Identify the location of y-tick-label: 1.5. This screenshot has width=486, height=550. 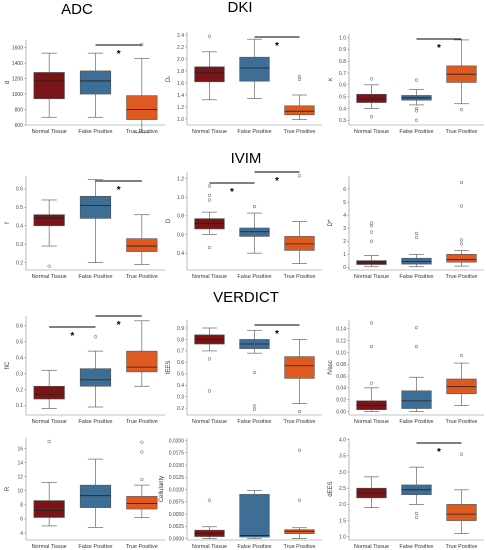
(342, 521).